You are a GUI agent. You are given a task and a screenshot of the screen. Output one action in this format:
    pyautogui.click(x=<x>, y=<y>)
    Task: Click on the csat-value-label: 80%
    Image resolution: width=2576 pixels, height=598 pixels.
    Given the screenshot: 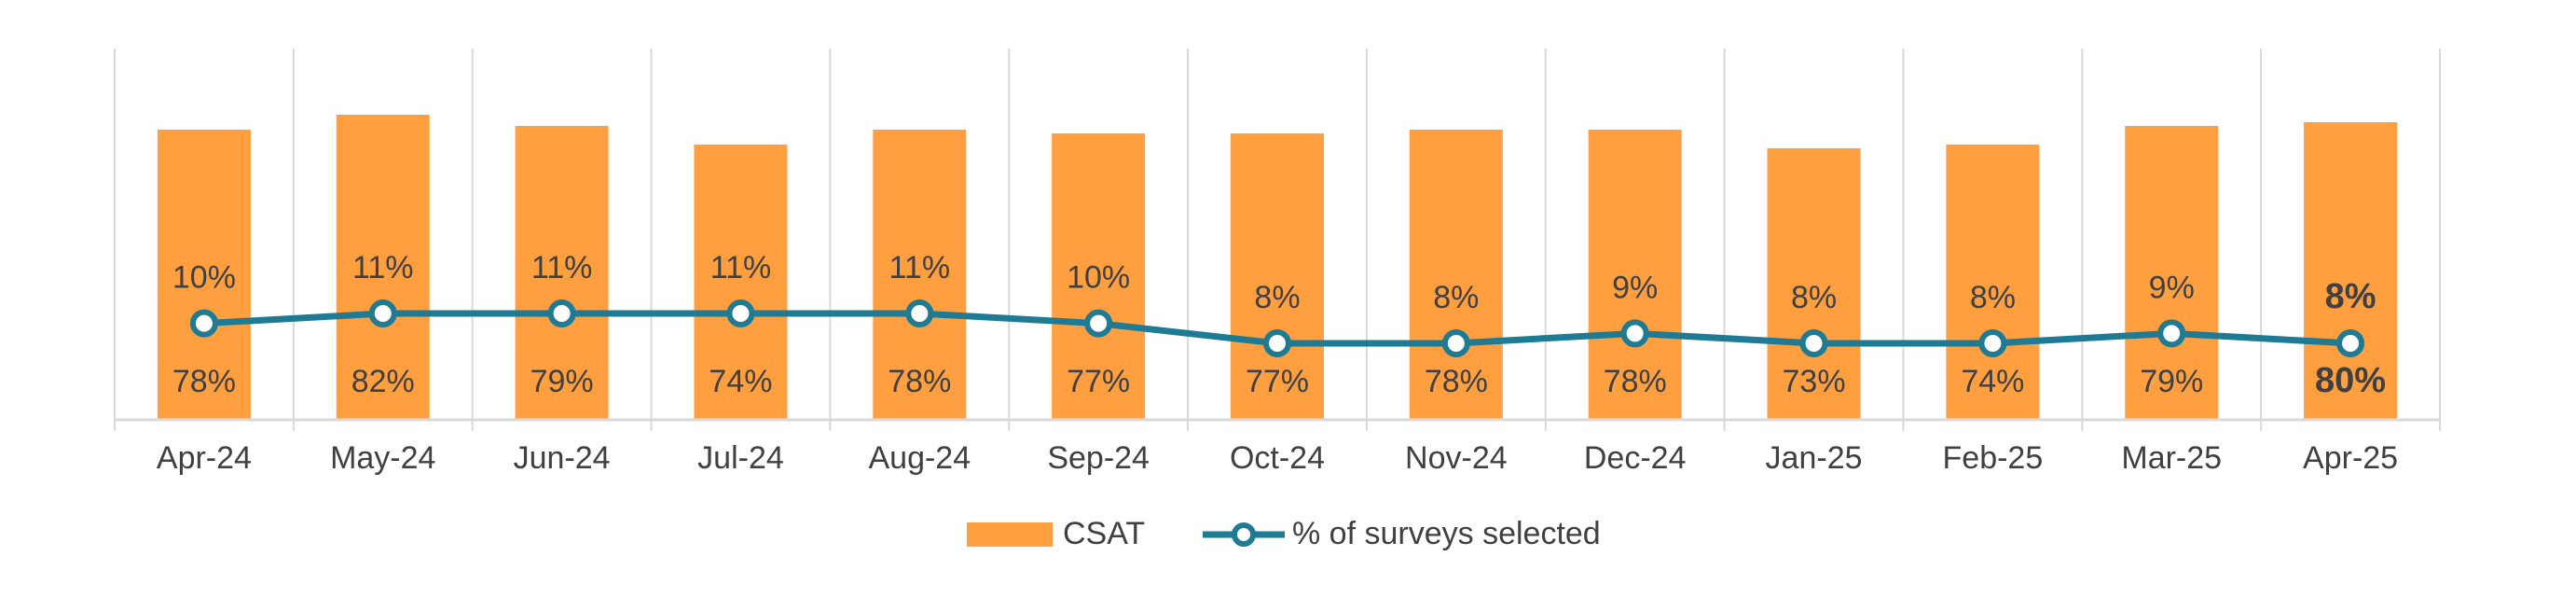 What is the action you would take?
    pyautogui.click(x=2350, y=381)
    